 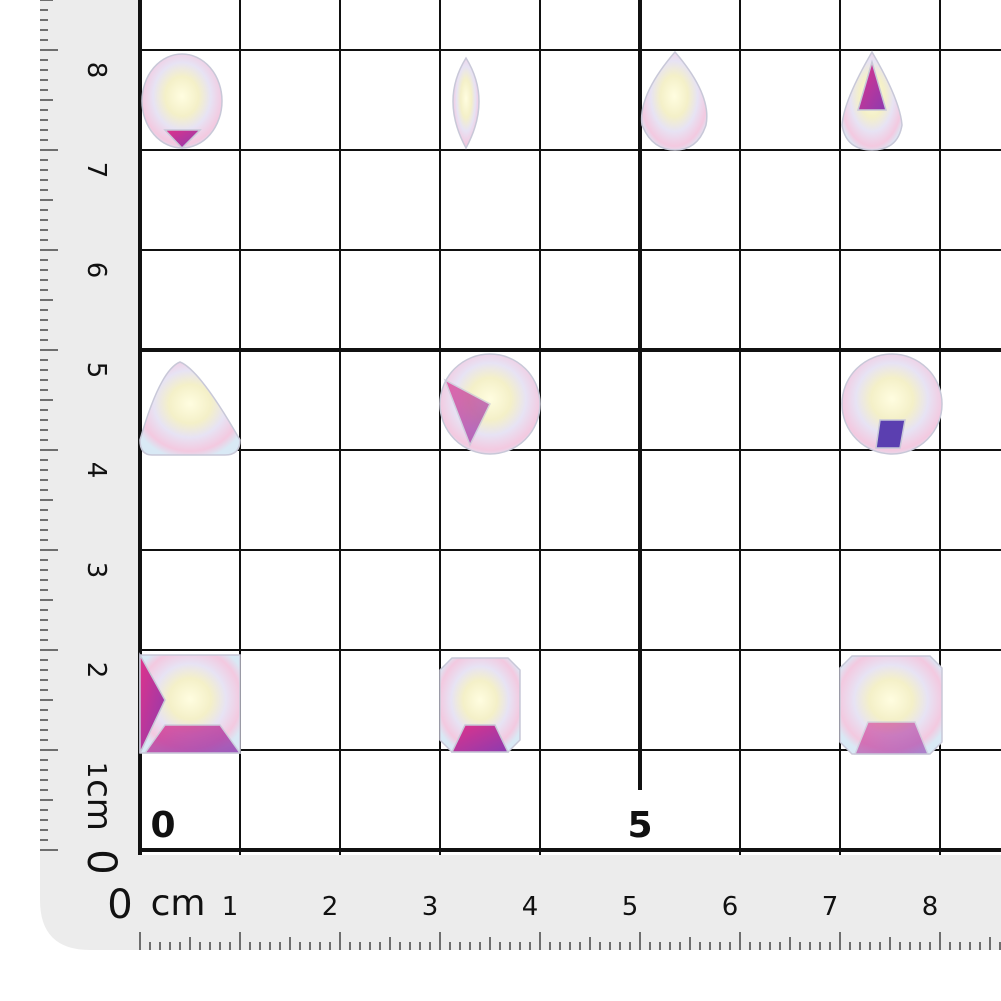 I want to click on grid-label: 0, so click(x=162, y=825).